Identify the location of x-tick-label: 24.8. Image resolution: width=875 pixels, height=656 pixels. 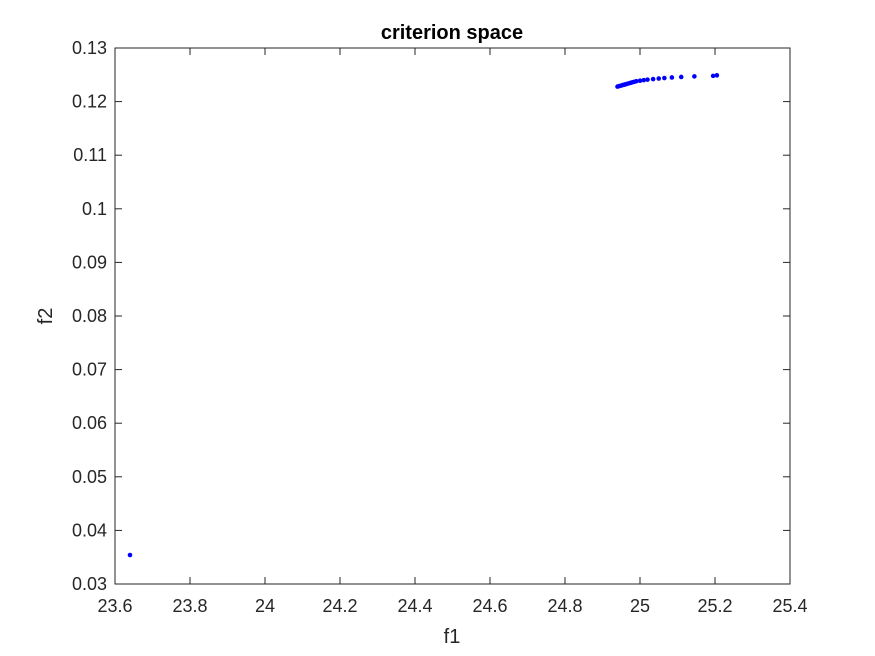
(564, 606).